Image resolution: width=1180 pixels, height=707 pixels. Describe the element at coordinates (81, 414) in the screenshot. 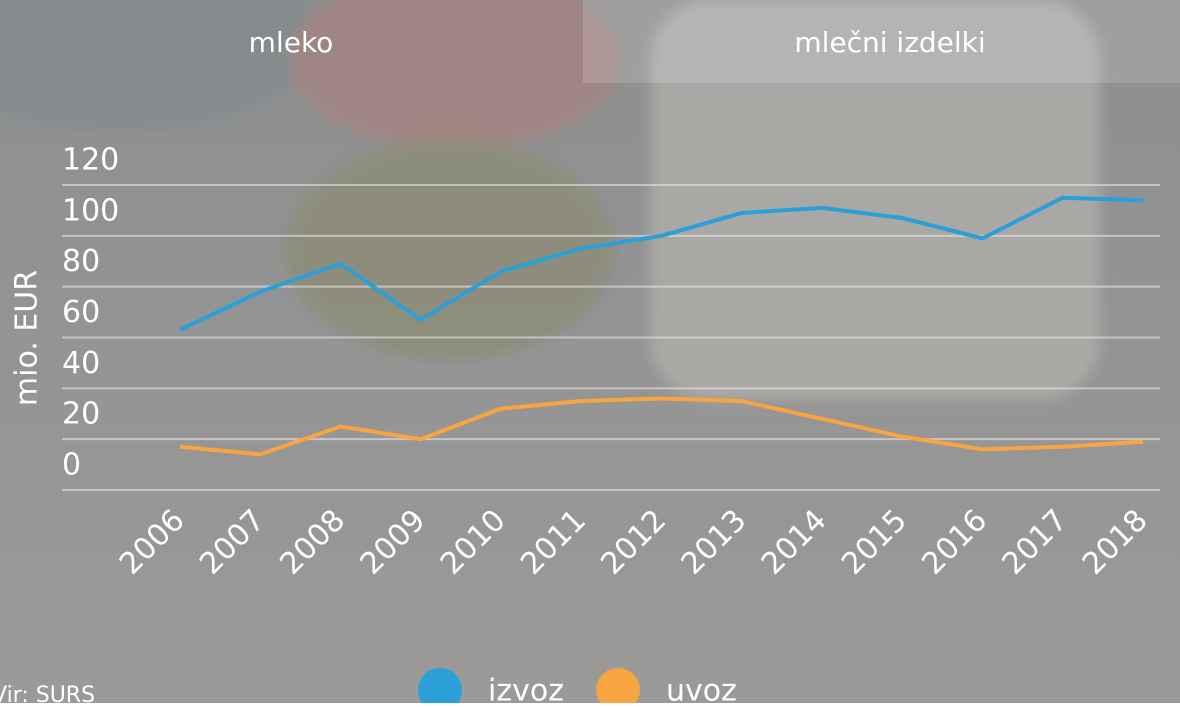

I see `y-tick-label: 20` at that location.